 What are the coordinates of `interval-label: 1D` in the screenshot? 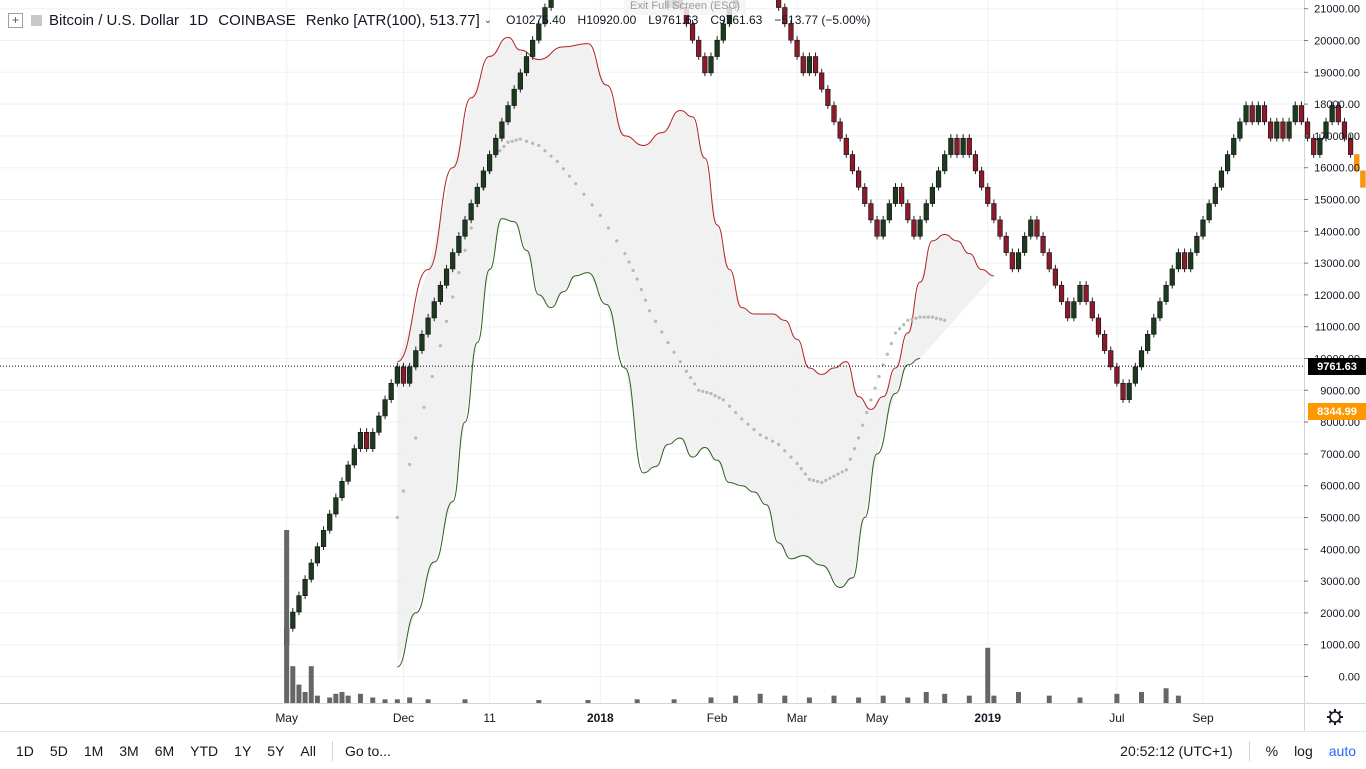 It's located at (199, 20).